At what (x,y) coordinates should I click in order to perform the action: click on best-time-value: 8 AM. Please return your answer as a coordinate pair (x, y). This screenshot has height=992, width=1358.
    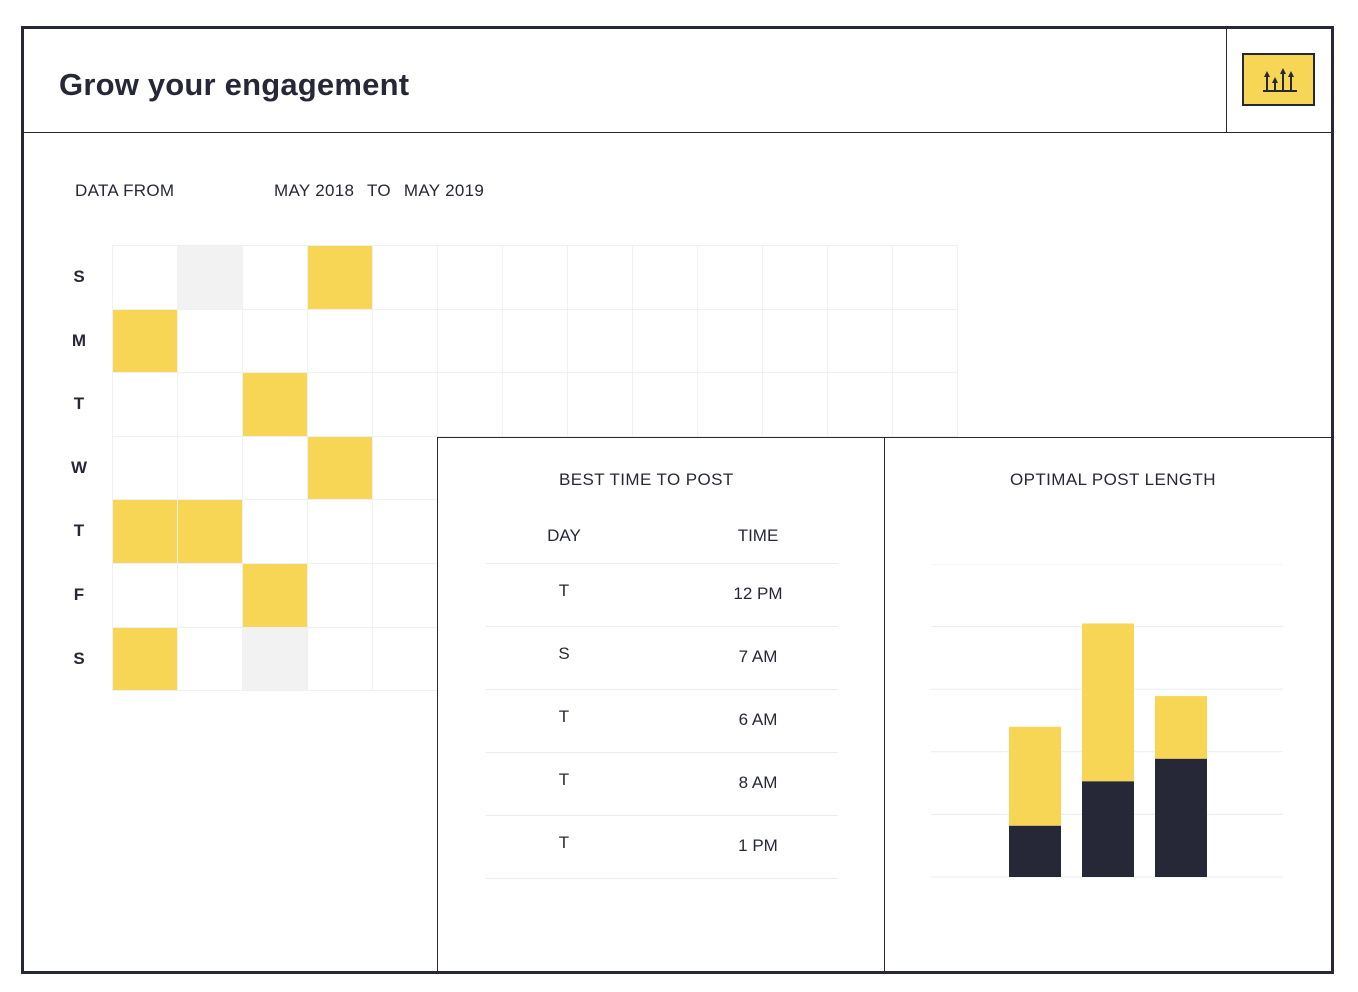
    Looking at the image, I should click on (758, 782).